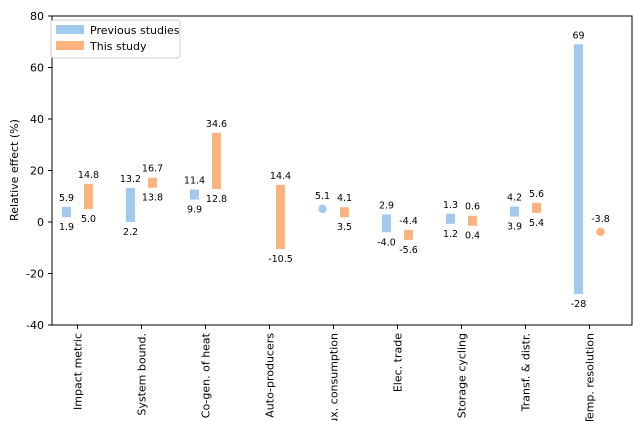 This screenshot has height=421, width=633. I want to click on x-tick-label: Auto-producers, so click(270, 375).